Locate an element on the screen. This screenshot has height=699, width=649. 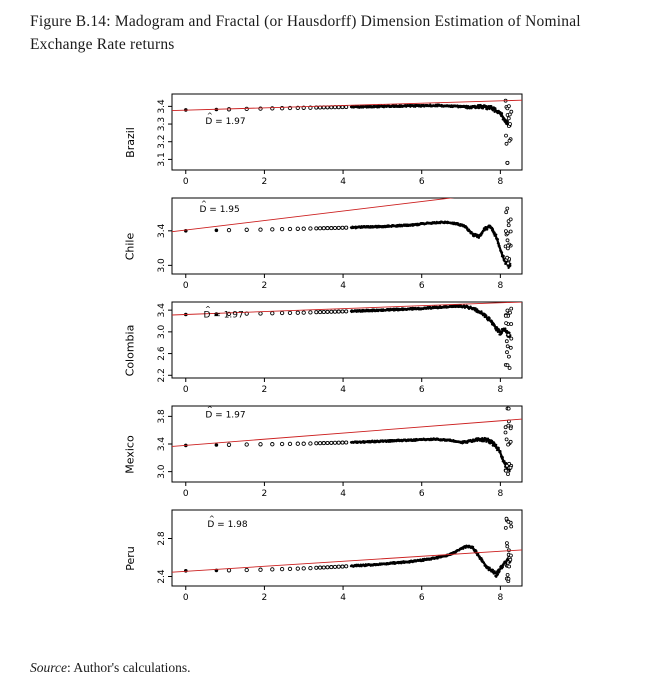
madogram-panel-peru: Peru 0 2 4 6 8 2.4 2.8 ^ D = 1.98 is located at coordinates (330, 558).